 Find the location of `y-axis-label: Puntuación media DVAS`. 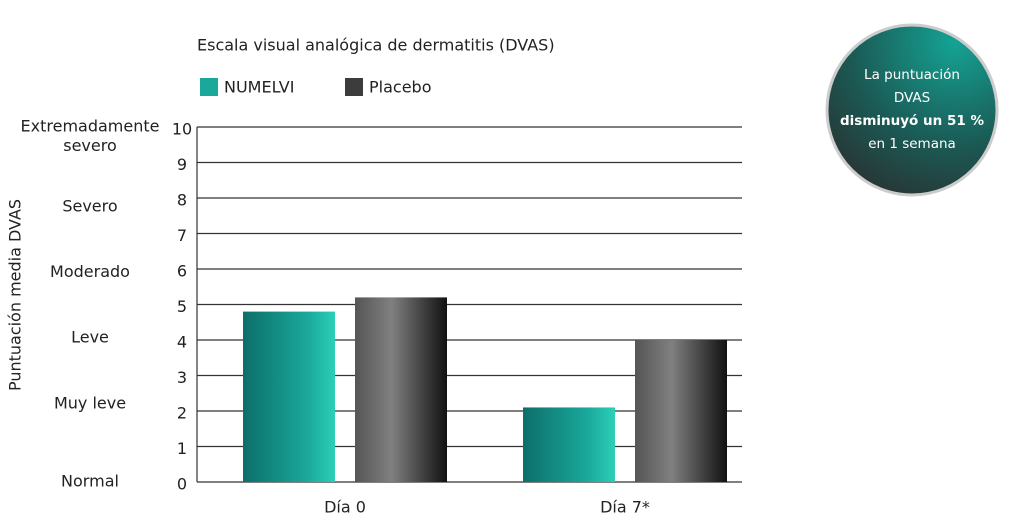

y-axis-label: Puntuación media DVAS is located at coordinates (15, 295).